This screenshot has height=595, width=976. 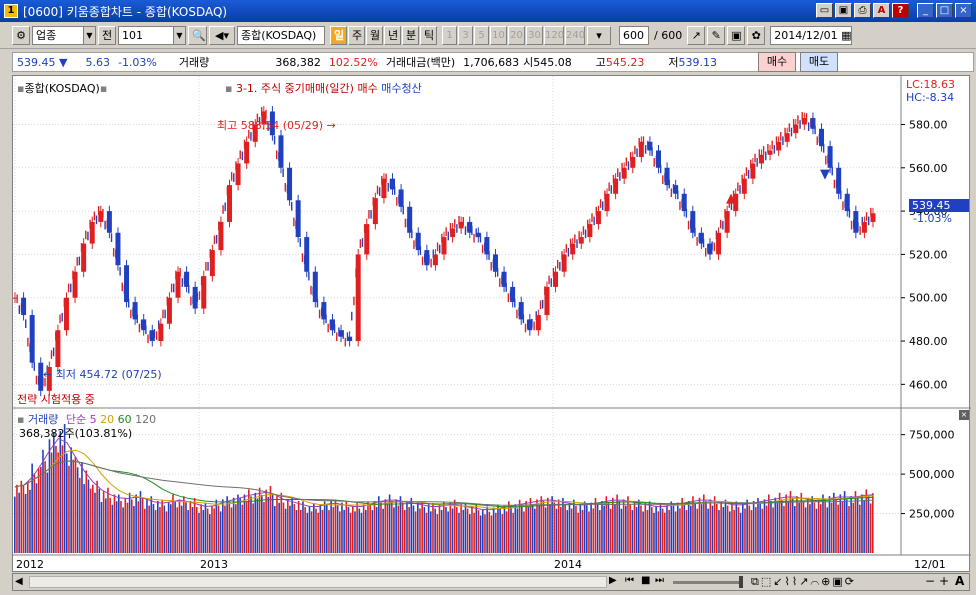 What do you see at coordinates (659, 580) in the screenshot?
I see `last-page-icon: ⏭` at bounding box center [659, 580].